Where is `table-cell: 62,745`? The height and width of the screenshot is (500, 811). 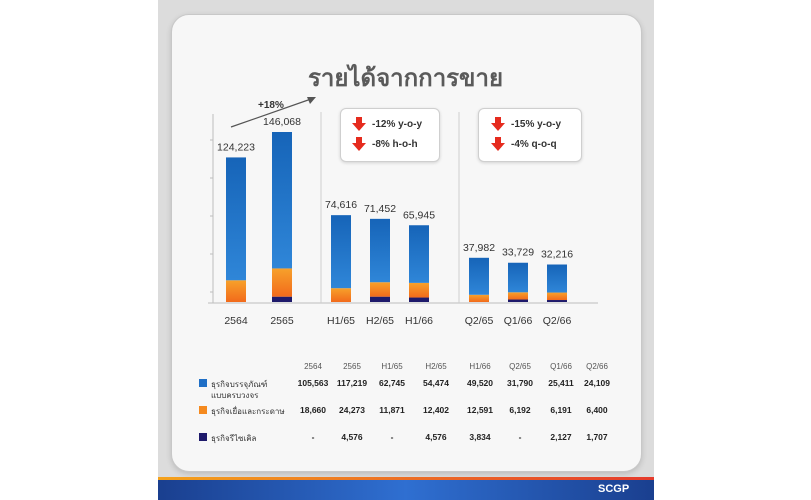
table-cell: 62,745 is located at coordinates (392, 383).